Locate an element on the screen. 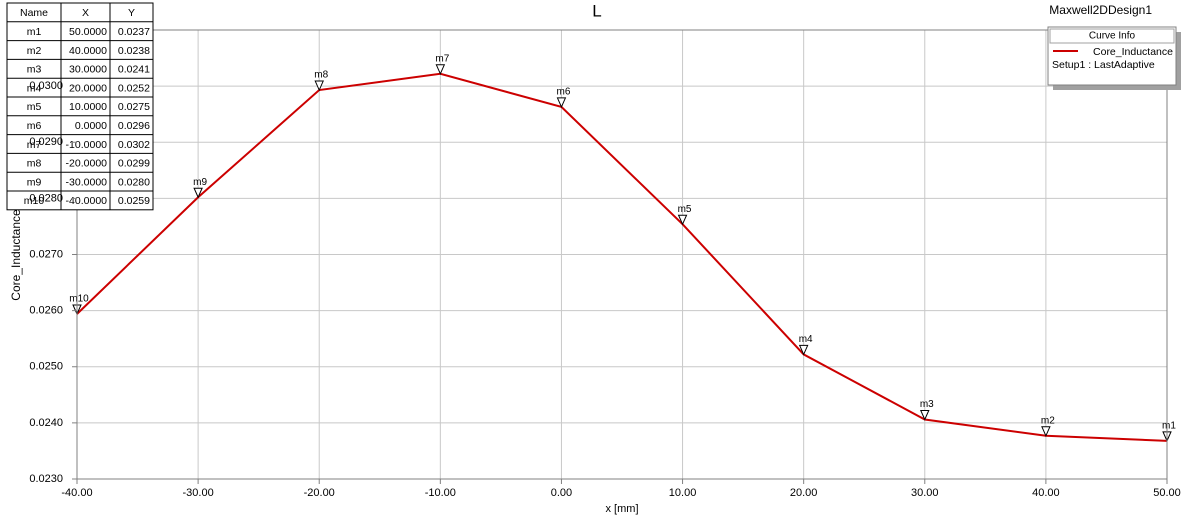  table-cell: 0.0259 is located at coordinates (134, 201).